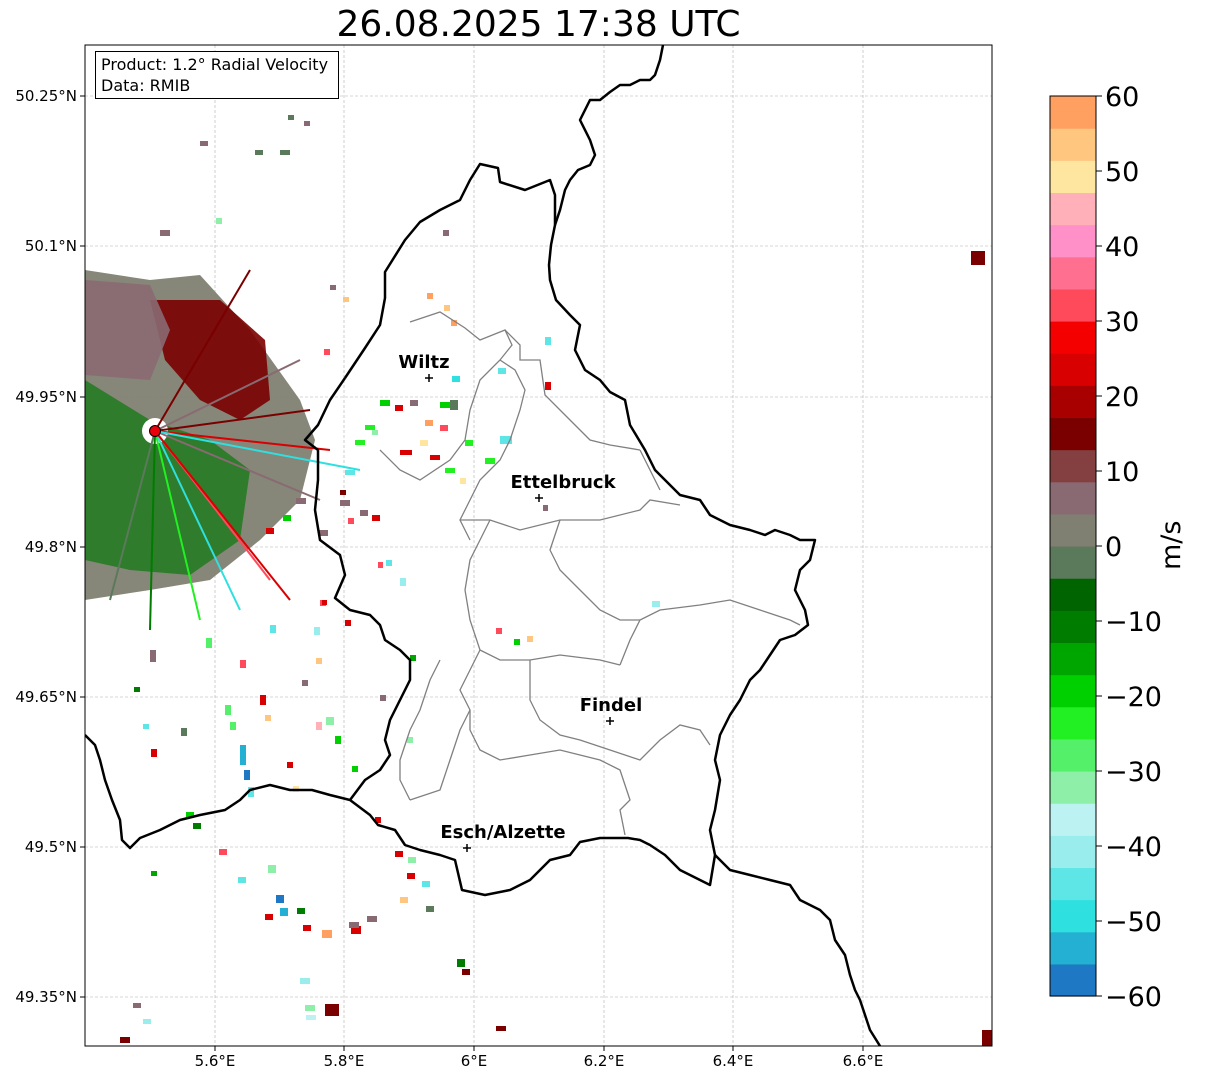  I want to click on lon-tick-label: 6°E, so click(474, 1061).